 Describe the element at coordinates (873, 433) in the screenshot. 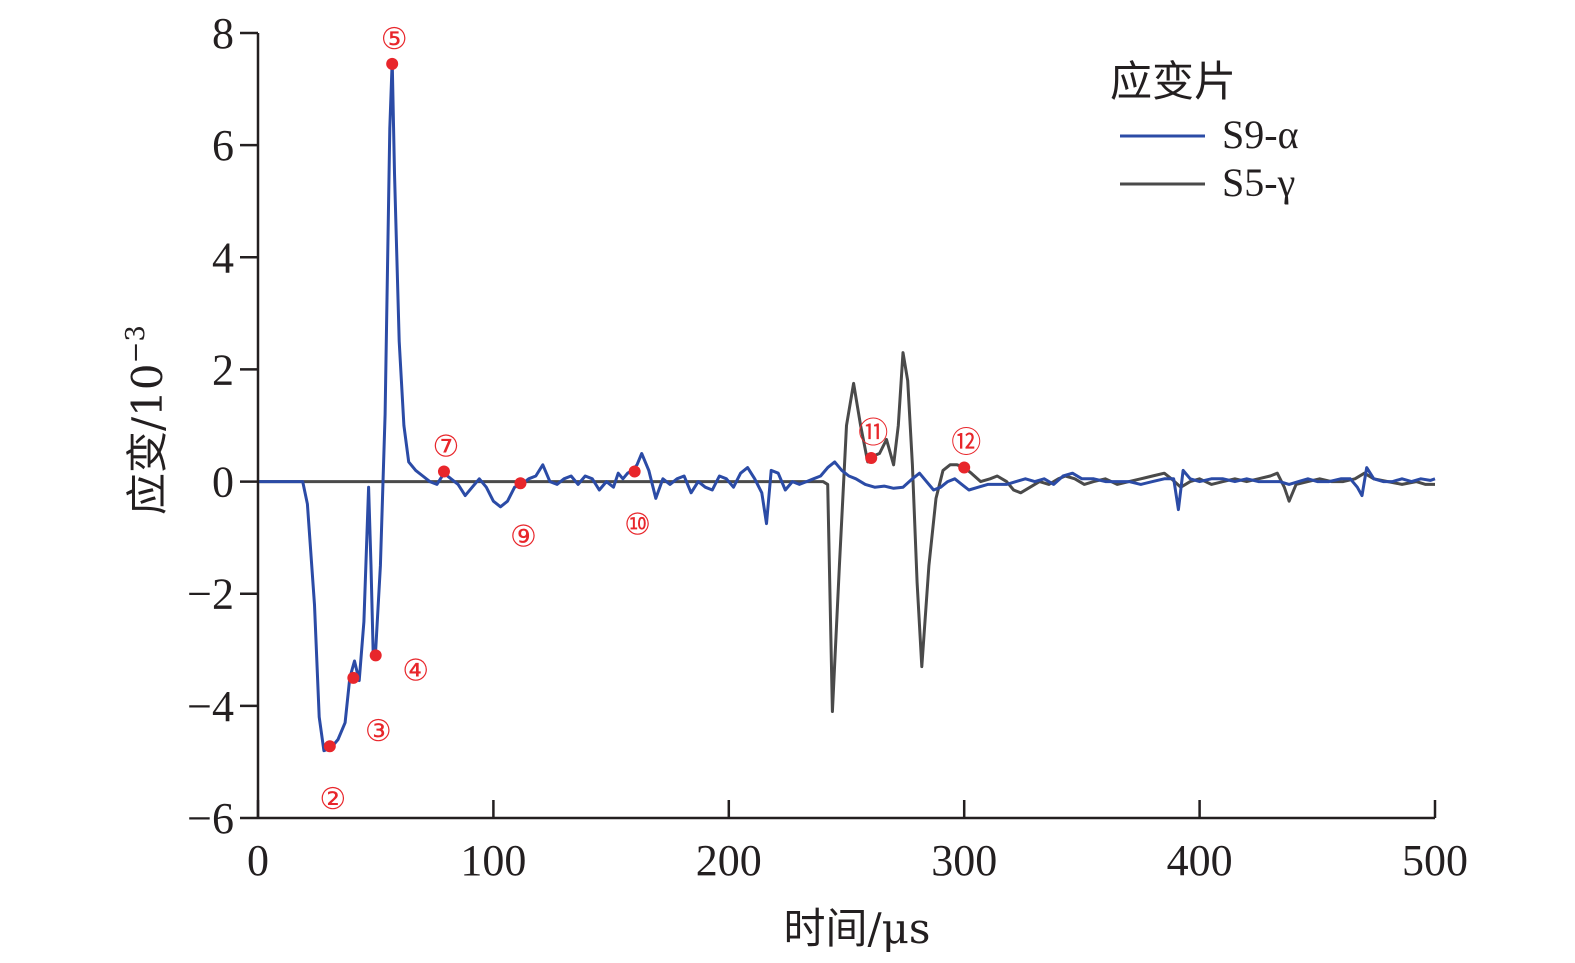

I see `event-marker-label: ⑪` at that location.